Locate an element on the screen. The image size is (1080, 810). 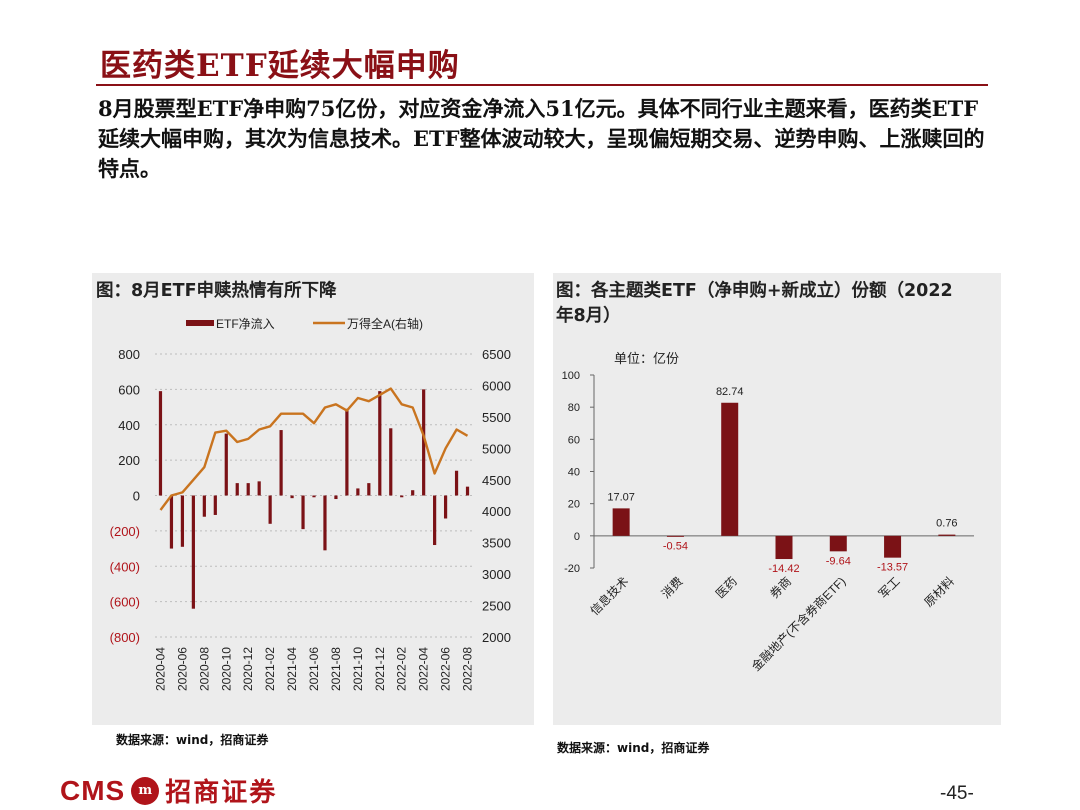
category-label: 军工 is located at coordinates (889, 587).